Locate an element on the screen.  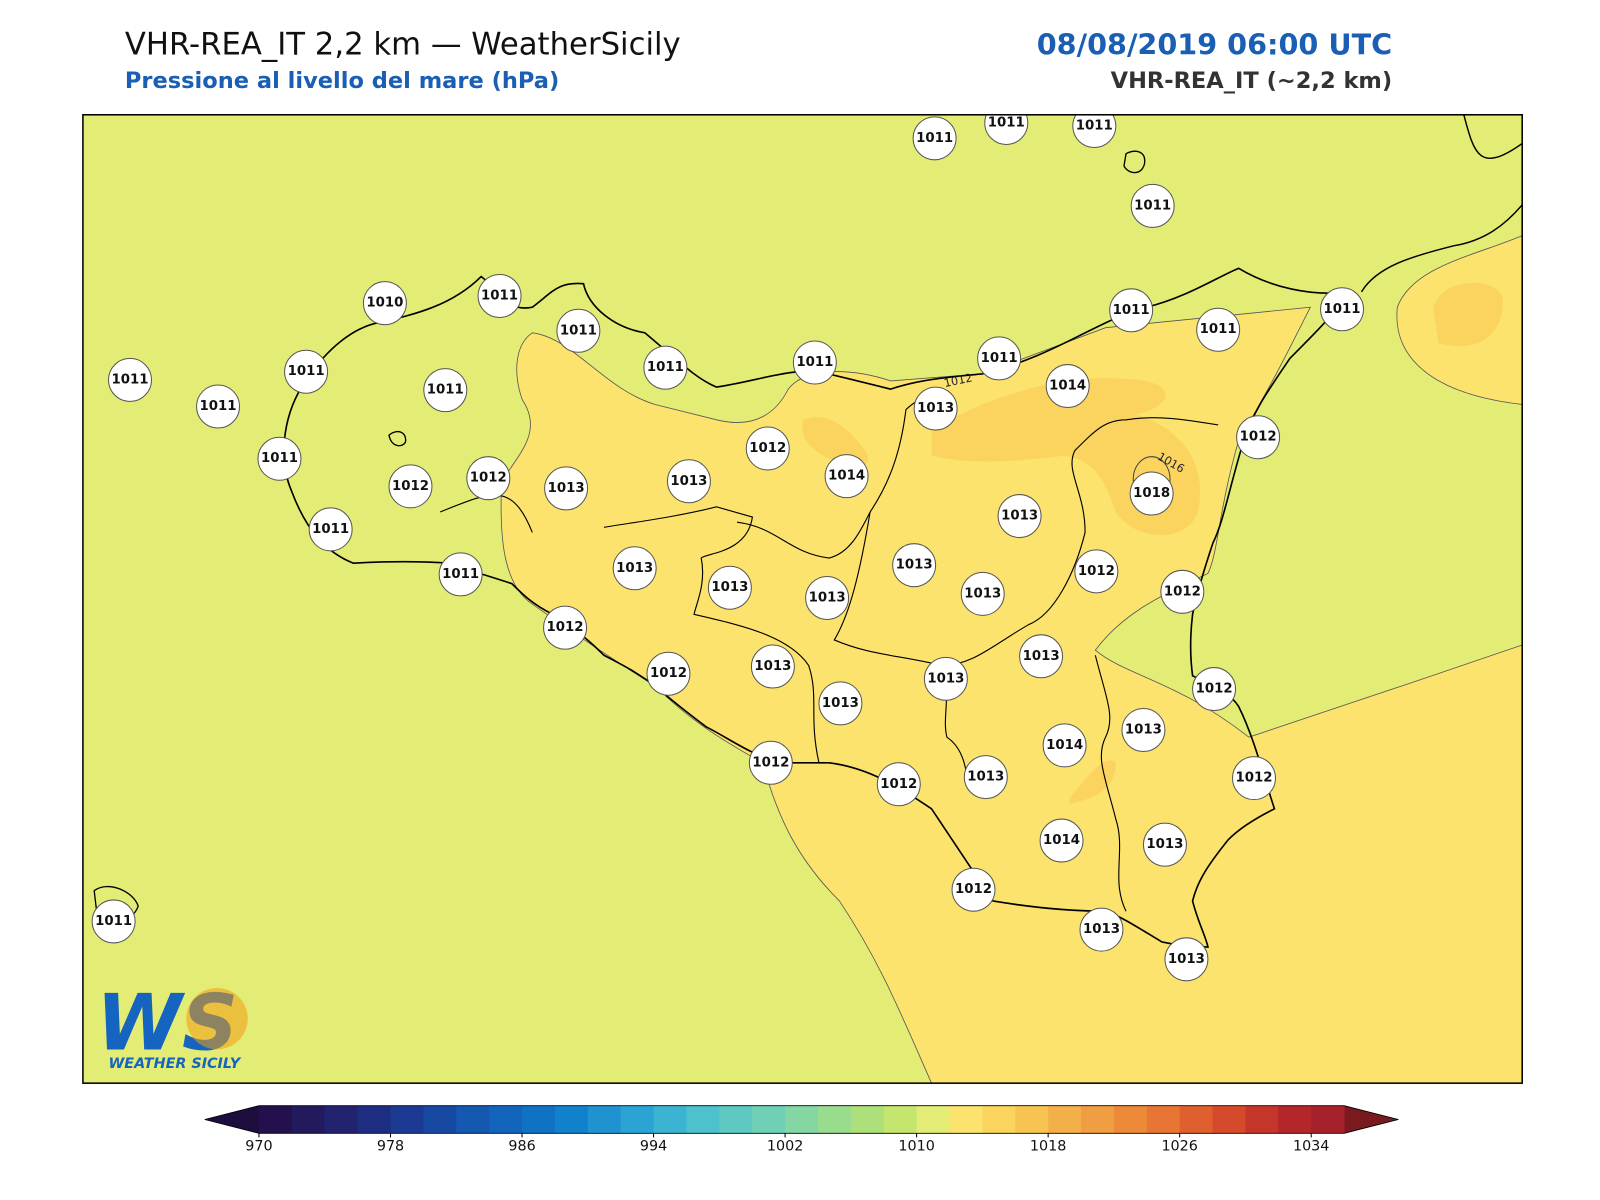
station: 1014 is located at coordinates (1067, 386).